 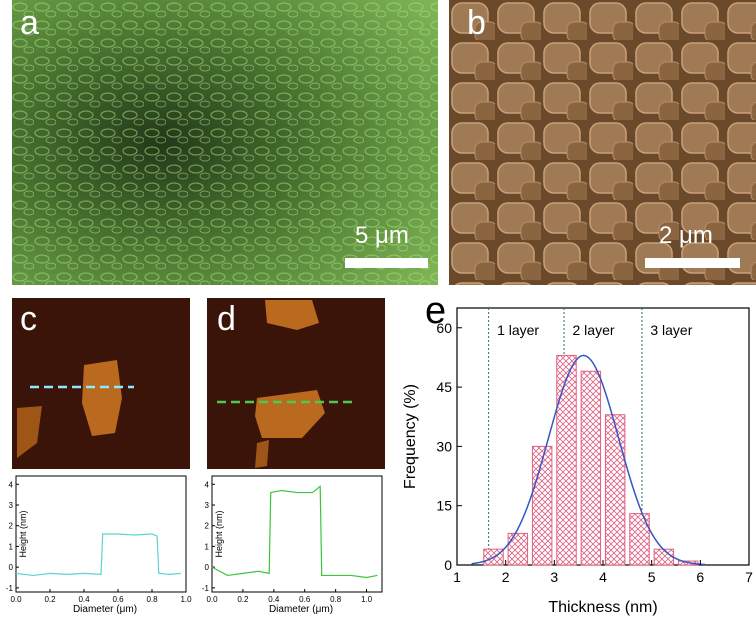 I want to click on x-tick-label: 4, so click(x=603, y=577).